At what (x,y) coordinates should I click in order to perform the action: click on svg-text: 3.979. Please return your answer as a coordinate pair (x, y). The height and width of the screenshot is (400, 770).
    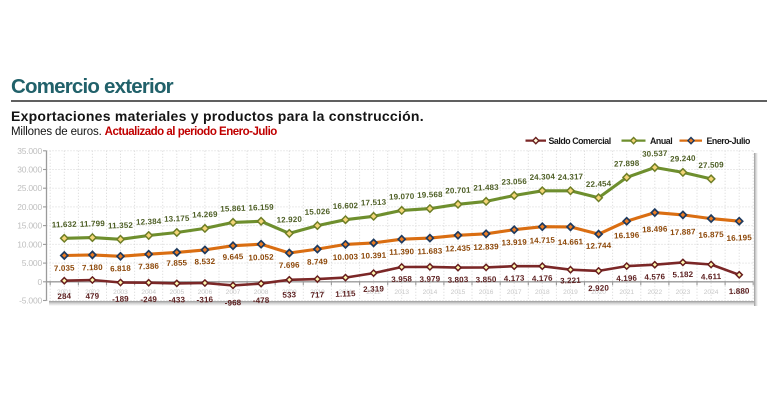
    Looking at the image, I should click on (429, 279).